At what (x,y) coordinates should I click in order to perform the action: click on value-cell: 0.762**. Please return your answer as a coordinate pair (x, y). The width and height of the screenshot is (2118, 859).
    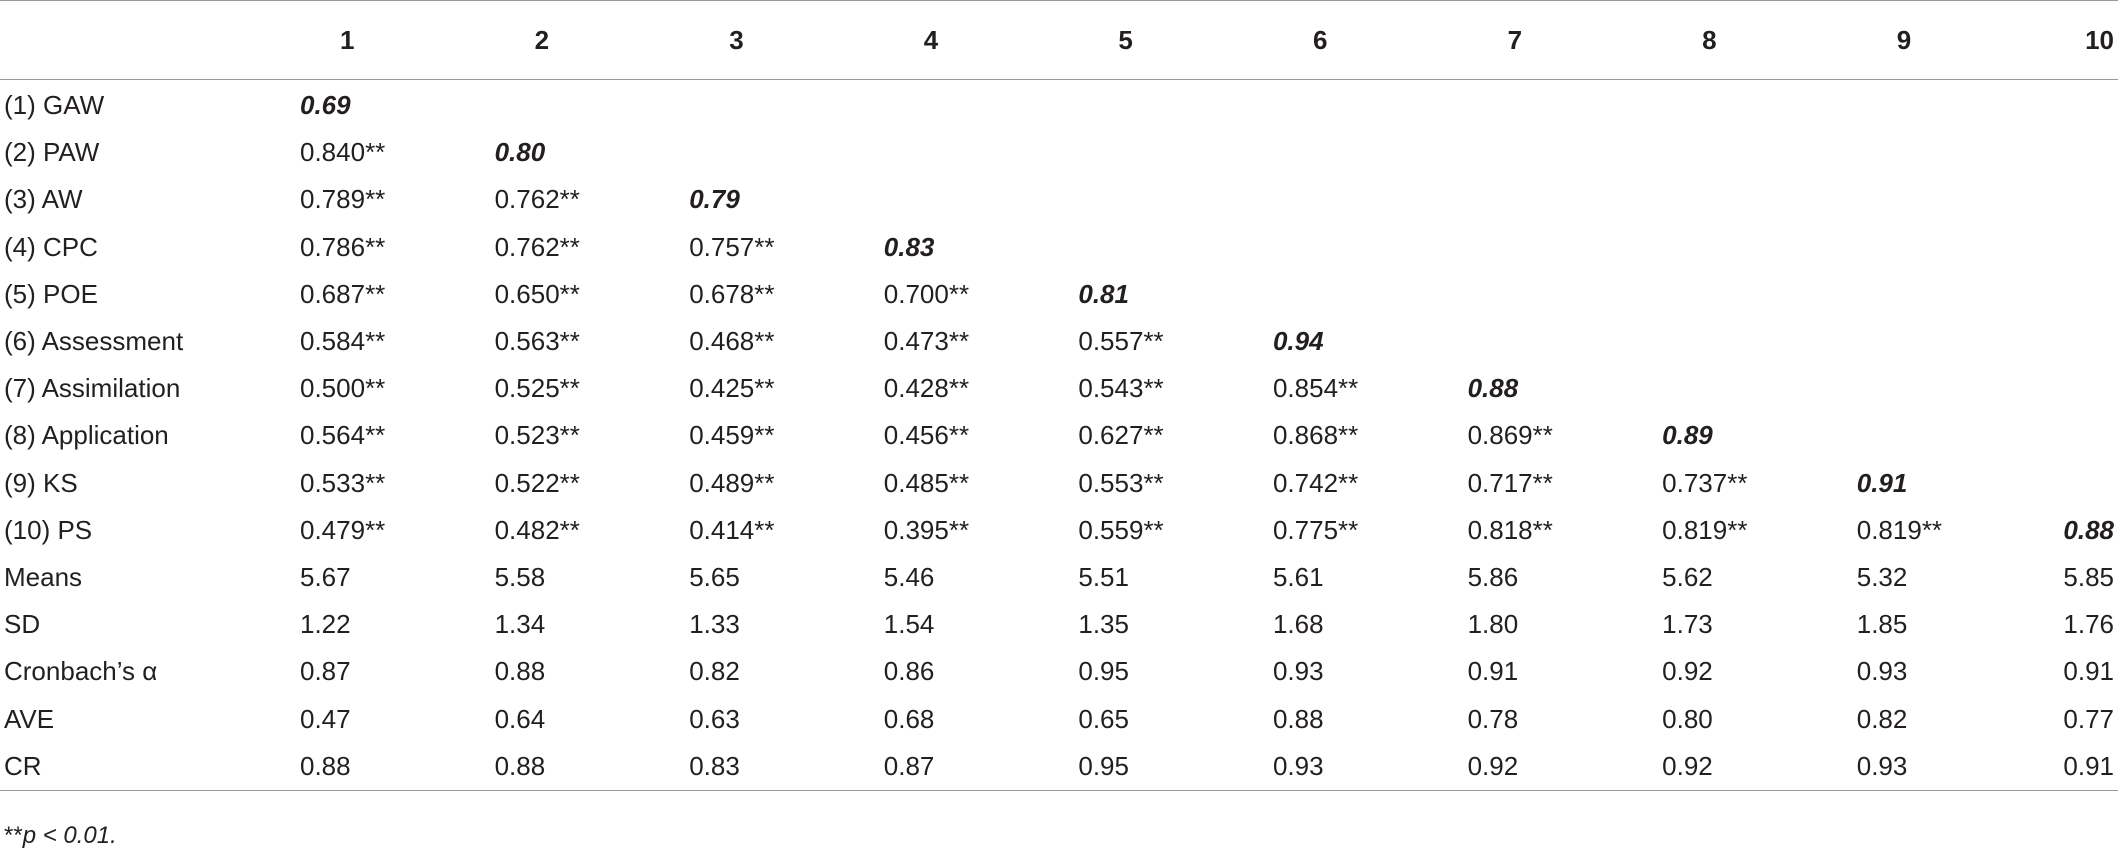
    Looking at the image, I should click on (537, 246).